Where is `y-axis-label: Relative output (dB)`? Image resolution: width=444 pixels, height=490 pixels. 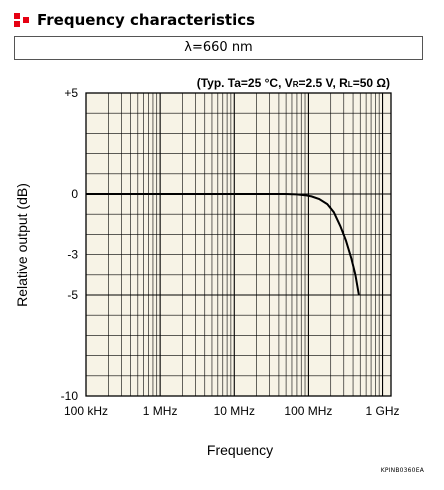 y-axis-label: Relative output (dB) is located at coordinates (22, 245).